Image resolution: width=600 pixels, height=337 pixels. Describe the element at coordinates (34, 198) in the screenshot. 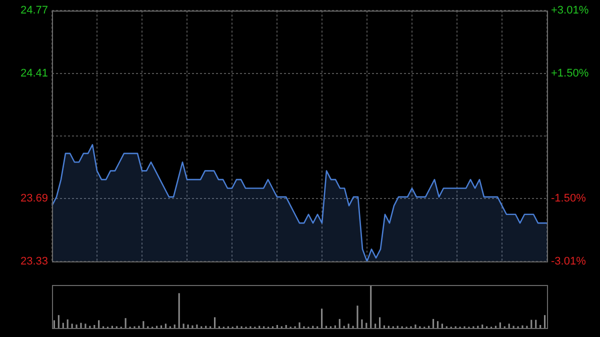

I see `y-tick-label: 23.69` at that location.